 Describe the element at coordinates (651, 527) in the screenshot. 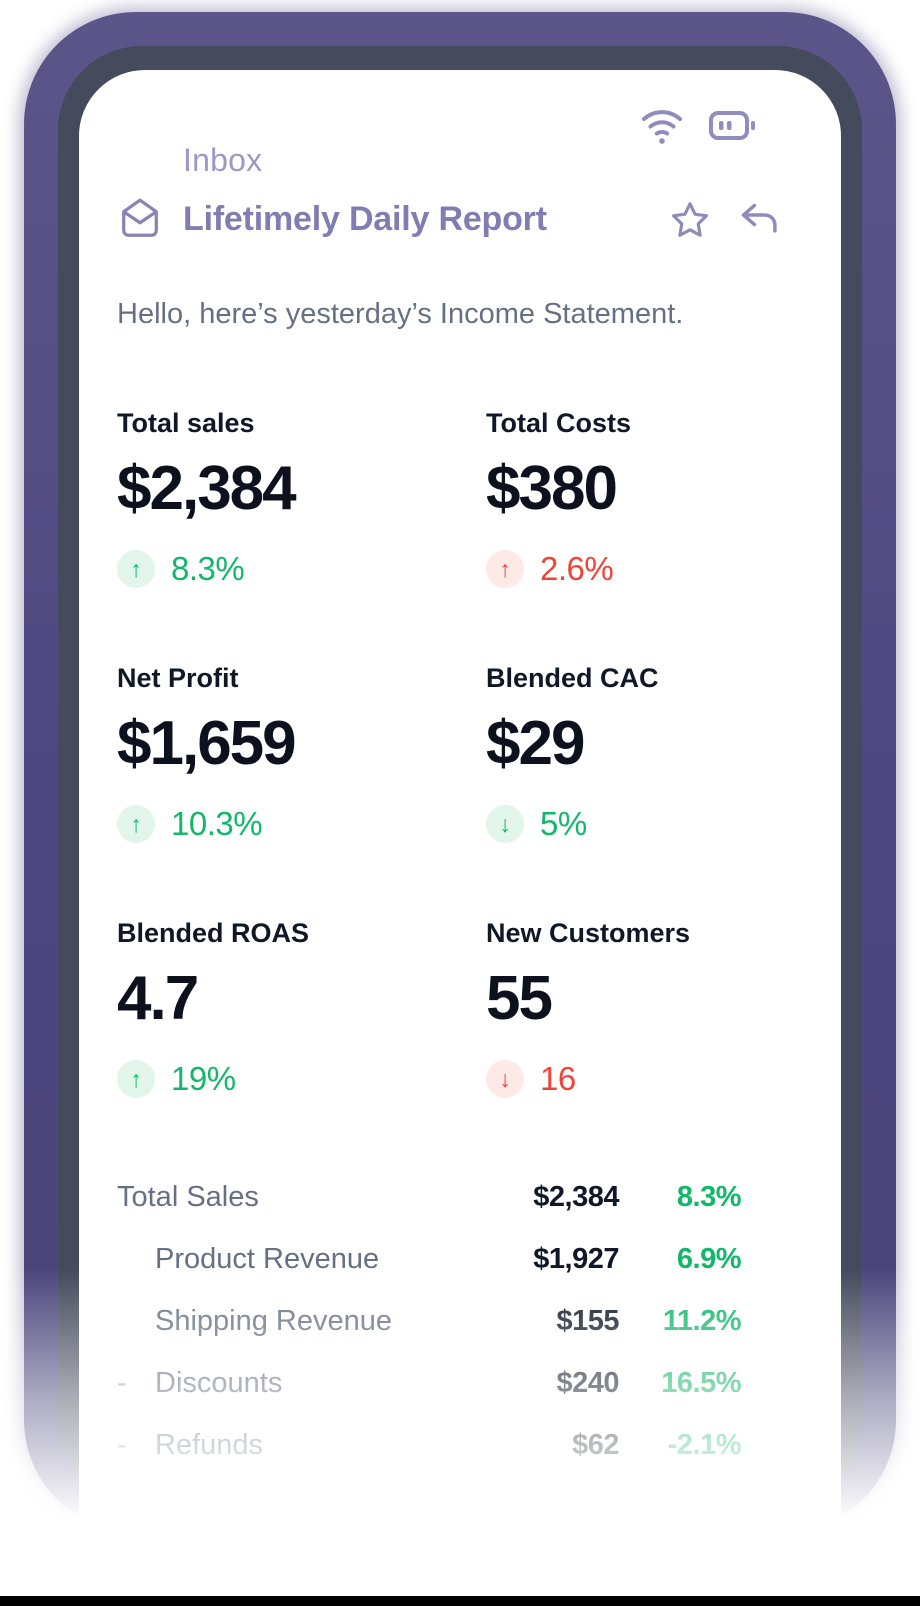

I see `kpi-card: Total Costs $380 ↑ 2.6%` at that location.